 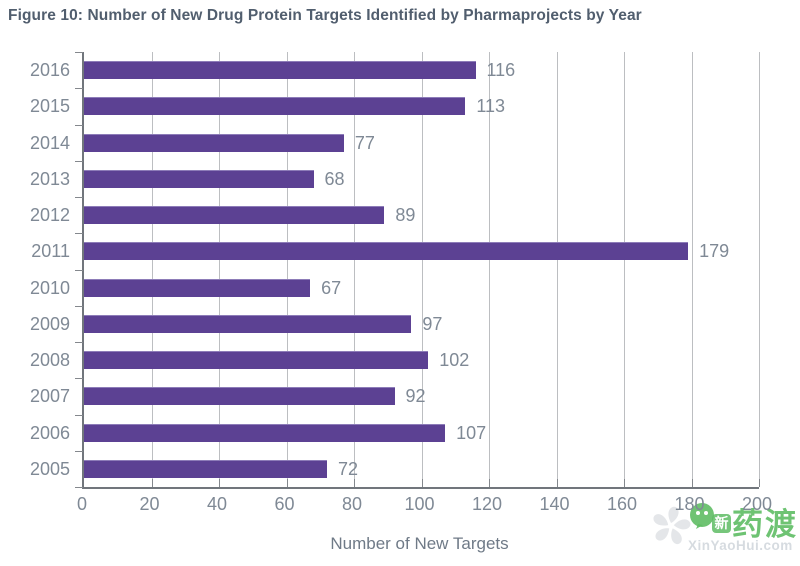 I want to click on bar-value-label: 72, so click(x=348, y=468).